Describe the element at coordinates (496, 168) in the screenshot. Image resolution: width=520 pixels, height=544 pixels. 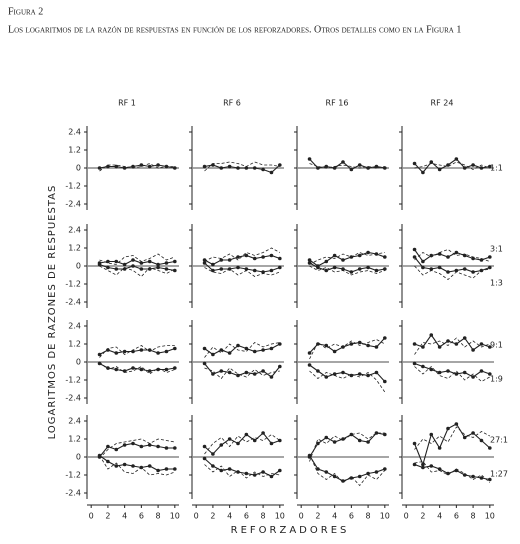
I see `row-label: 1:1` at that location.